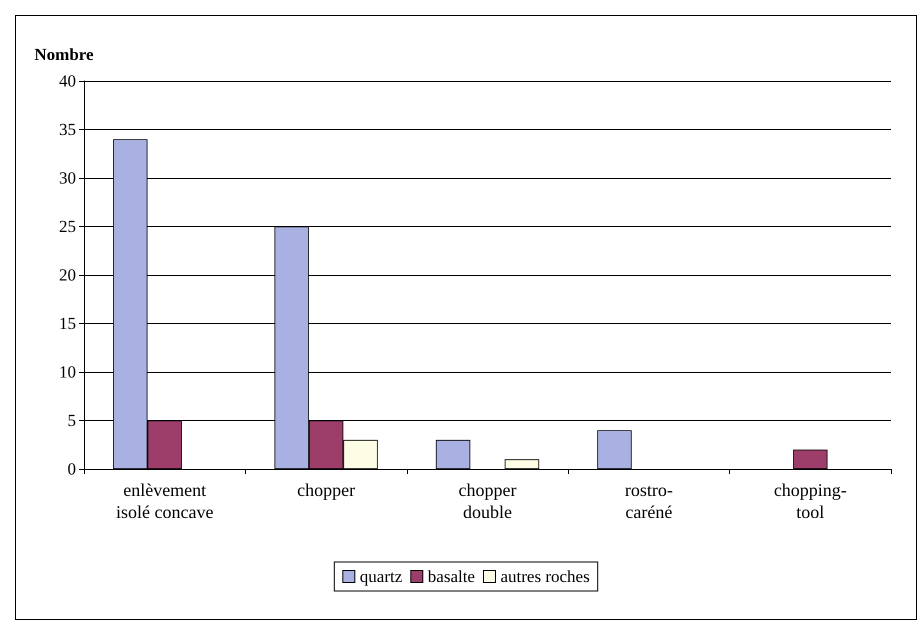  Describe the element at coordinates (451, 576) in the screenshot. I see `legend-label: basalte` at that location.